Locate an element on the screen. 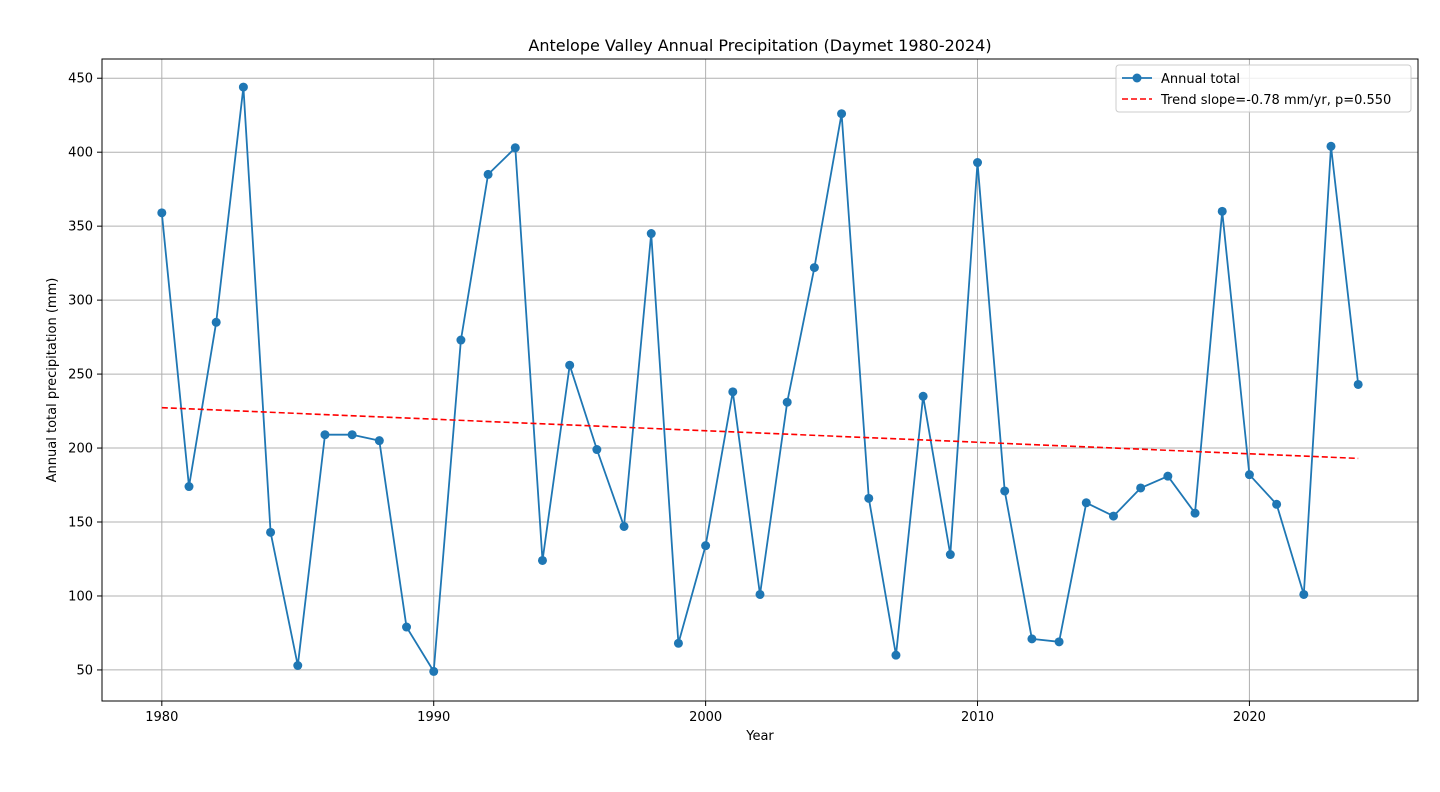  data-point-2018 is located at coordinates (1195, 513).